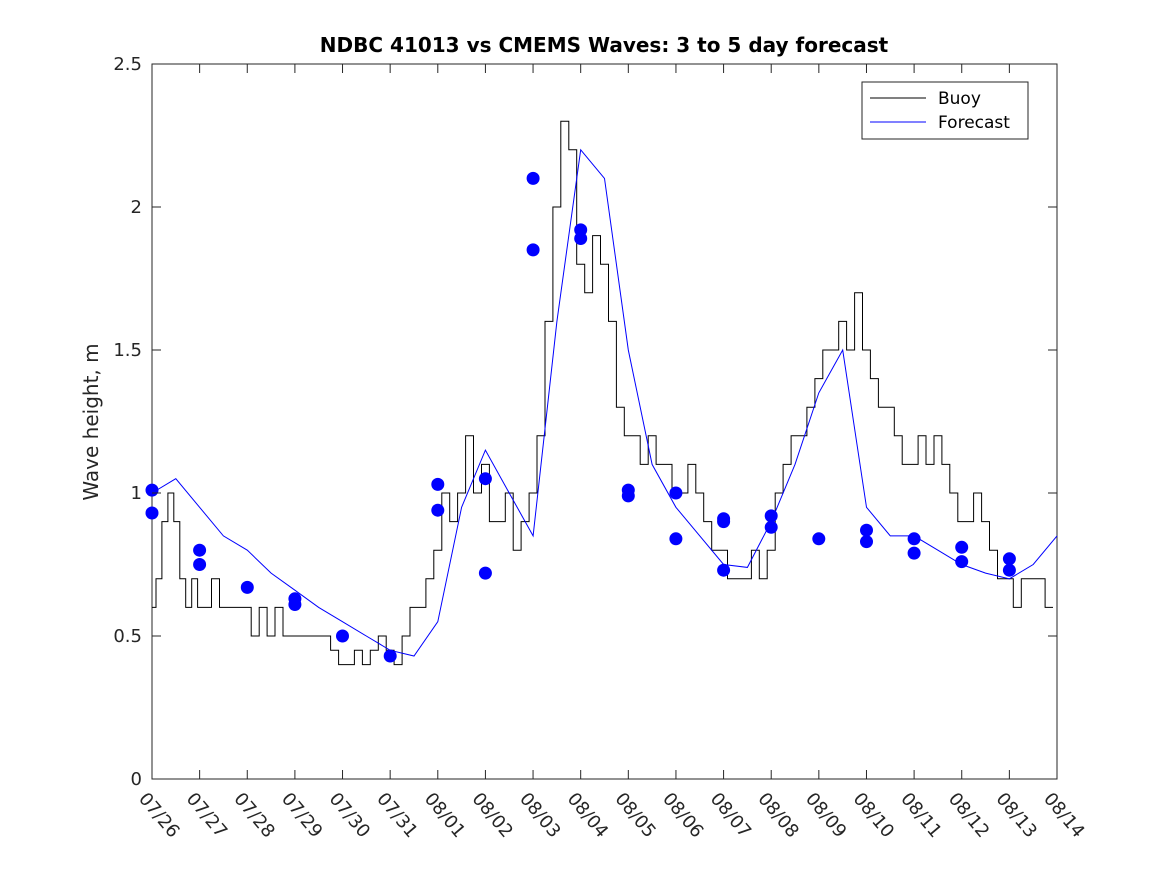 This screenshot has height=875, width=1167. I want to click on legend-box, so click(945, 110).